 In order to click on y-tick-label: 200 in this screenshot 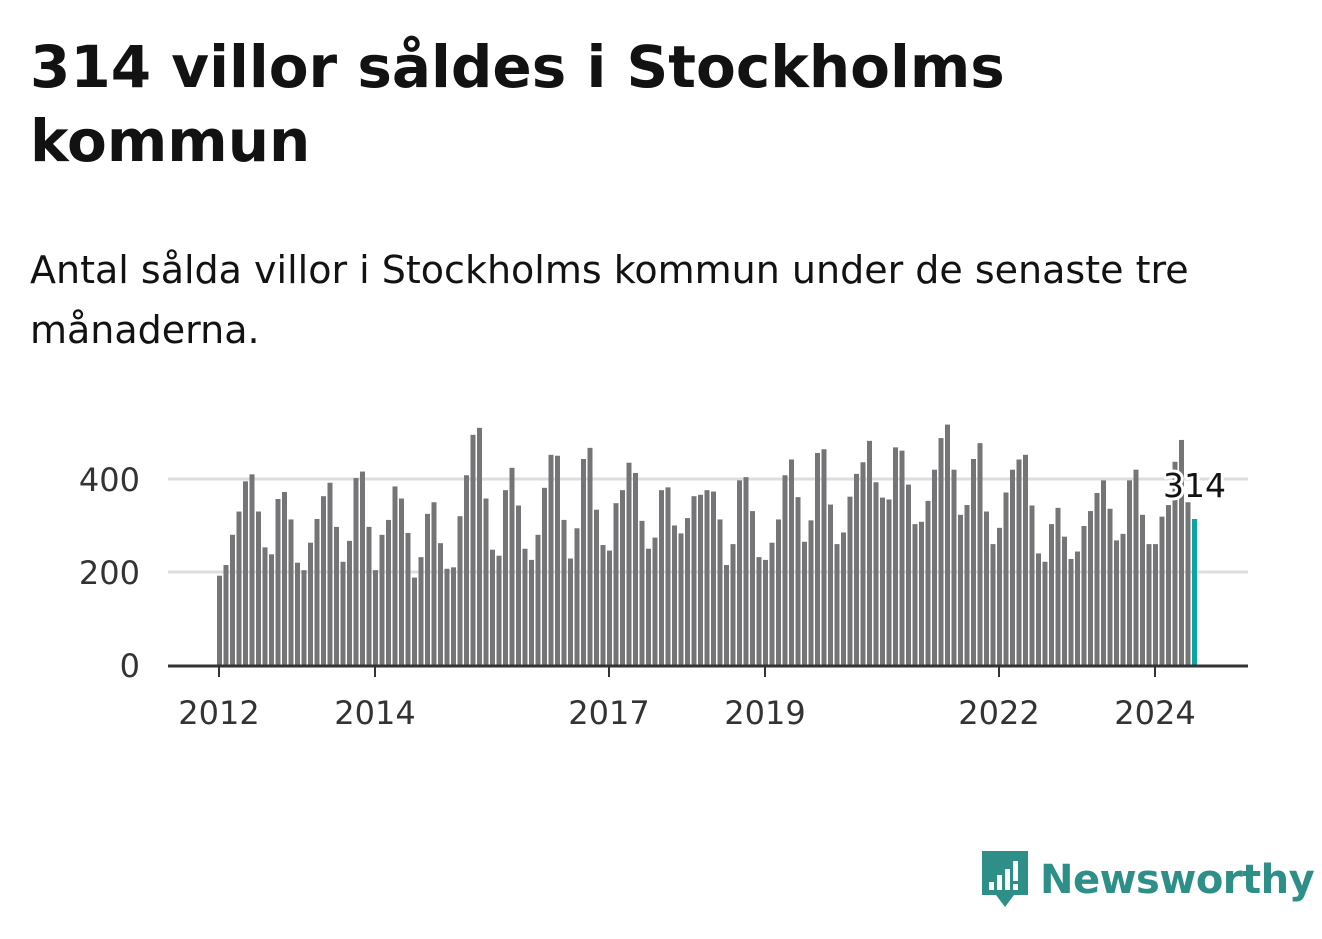, I will do `click(109, 573)`.